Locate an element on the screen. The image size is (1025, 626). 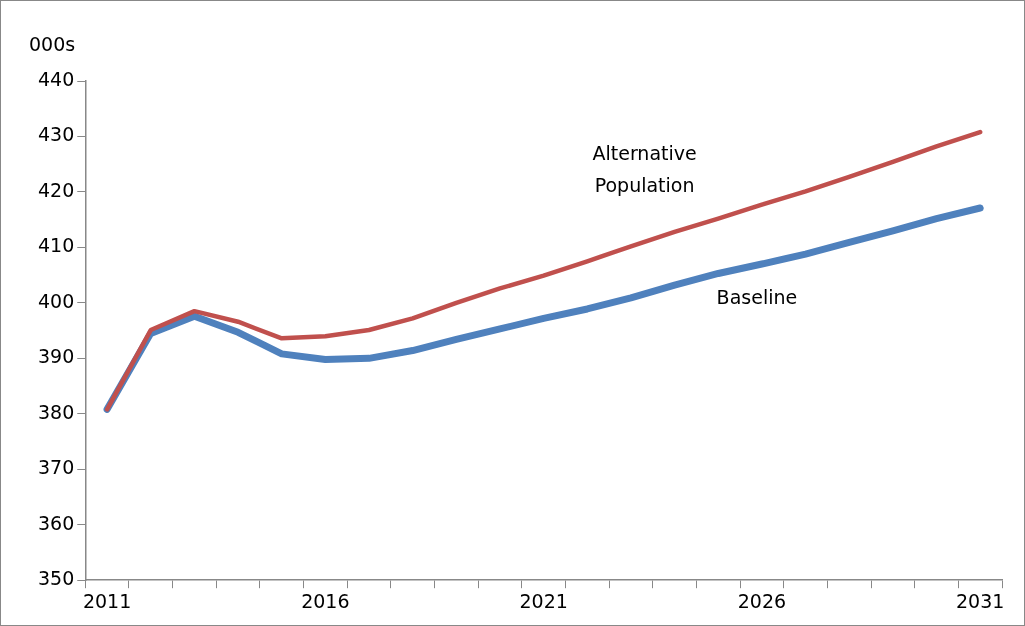
x-tick-label: 2016 is located at coordinates (325, 600).